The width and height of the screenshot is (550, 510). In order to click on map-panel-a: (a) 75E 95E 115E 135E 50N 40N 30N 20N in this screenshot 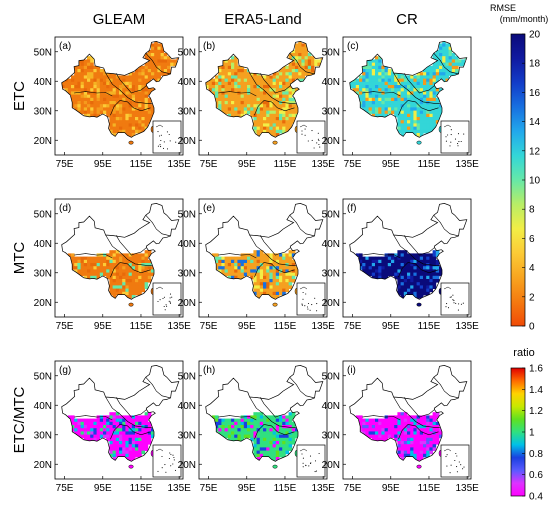, I will do `click(112, 103)`.